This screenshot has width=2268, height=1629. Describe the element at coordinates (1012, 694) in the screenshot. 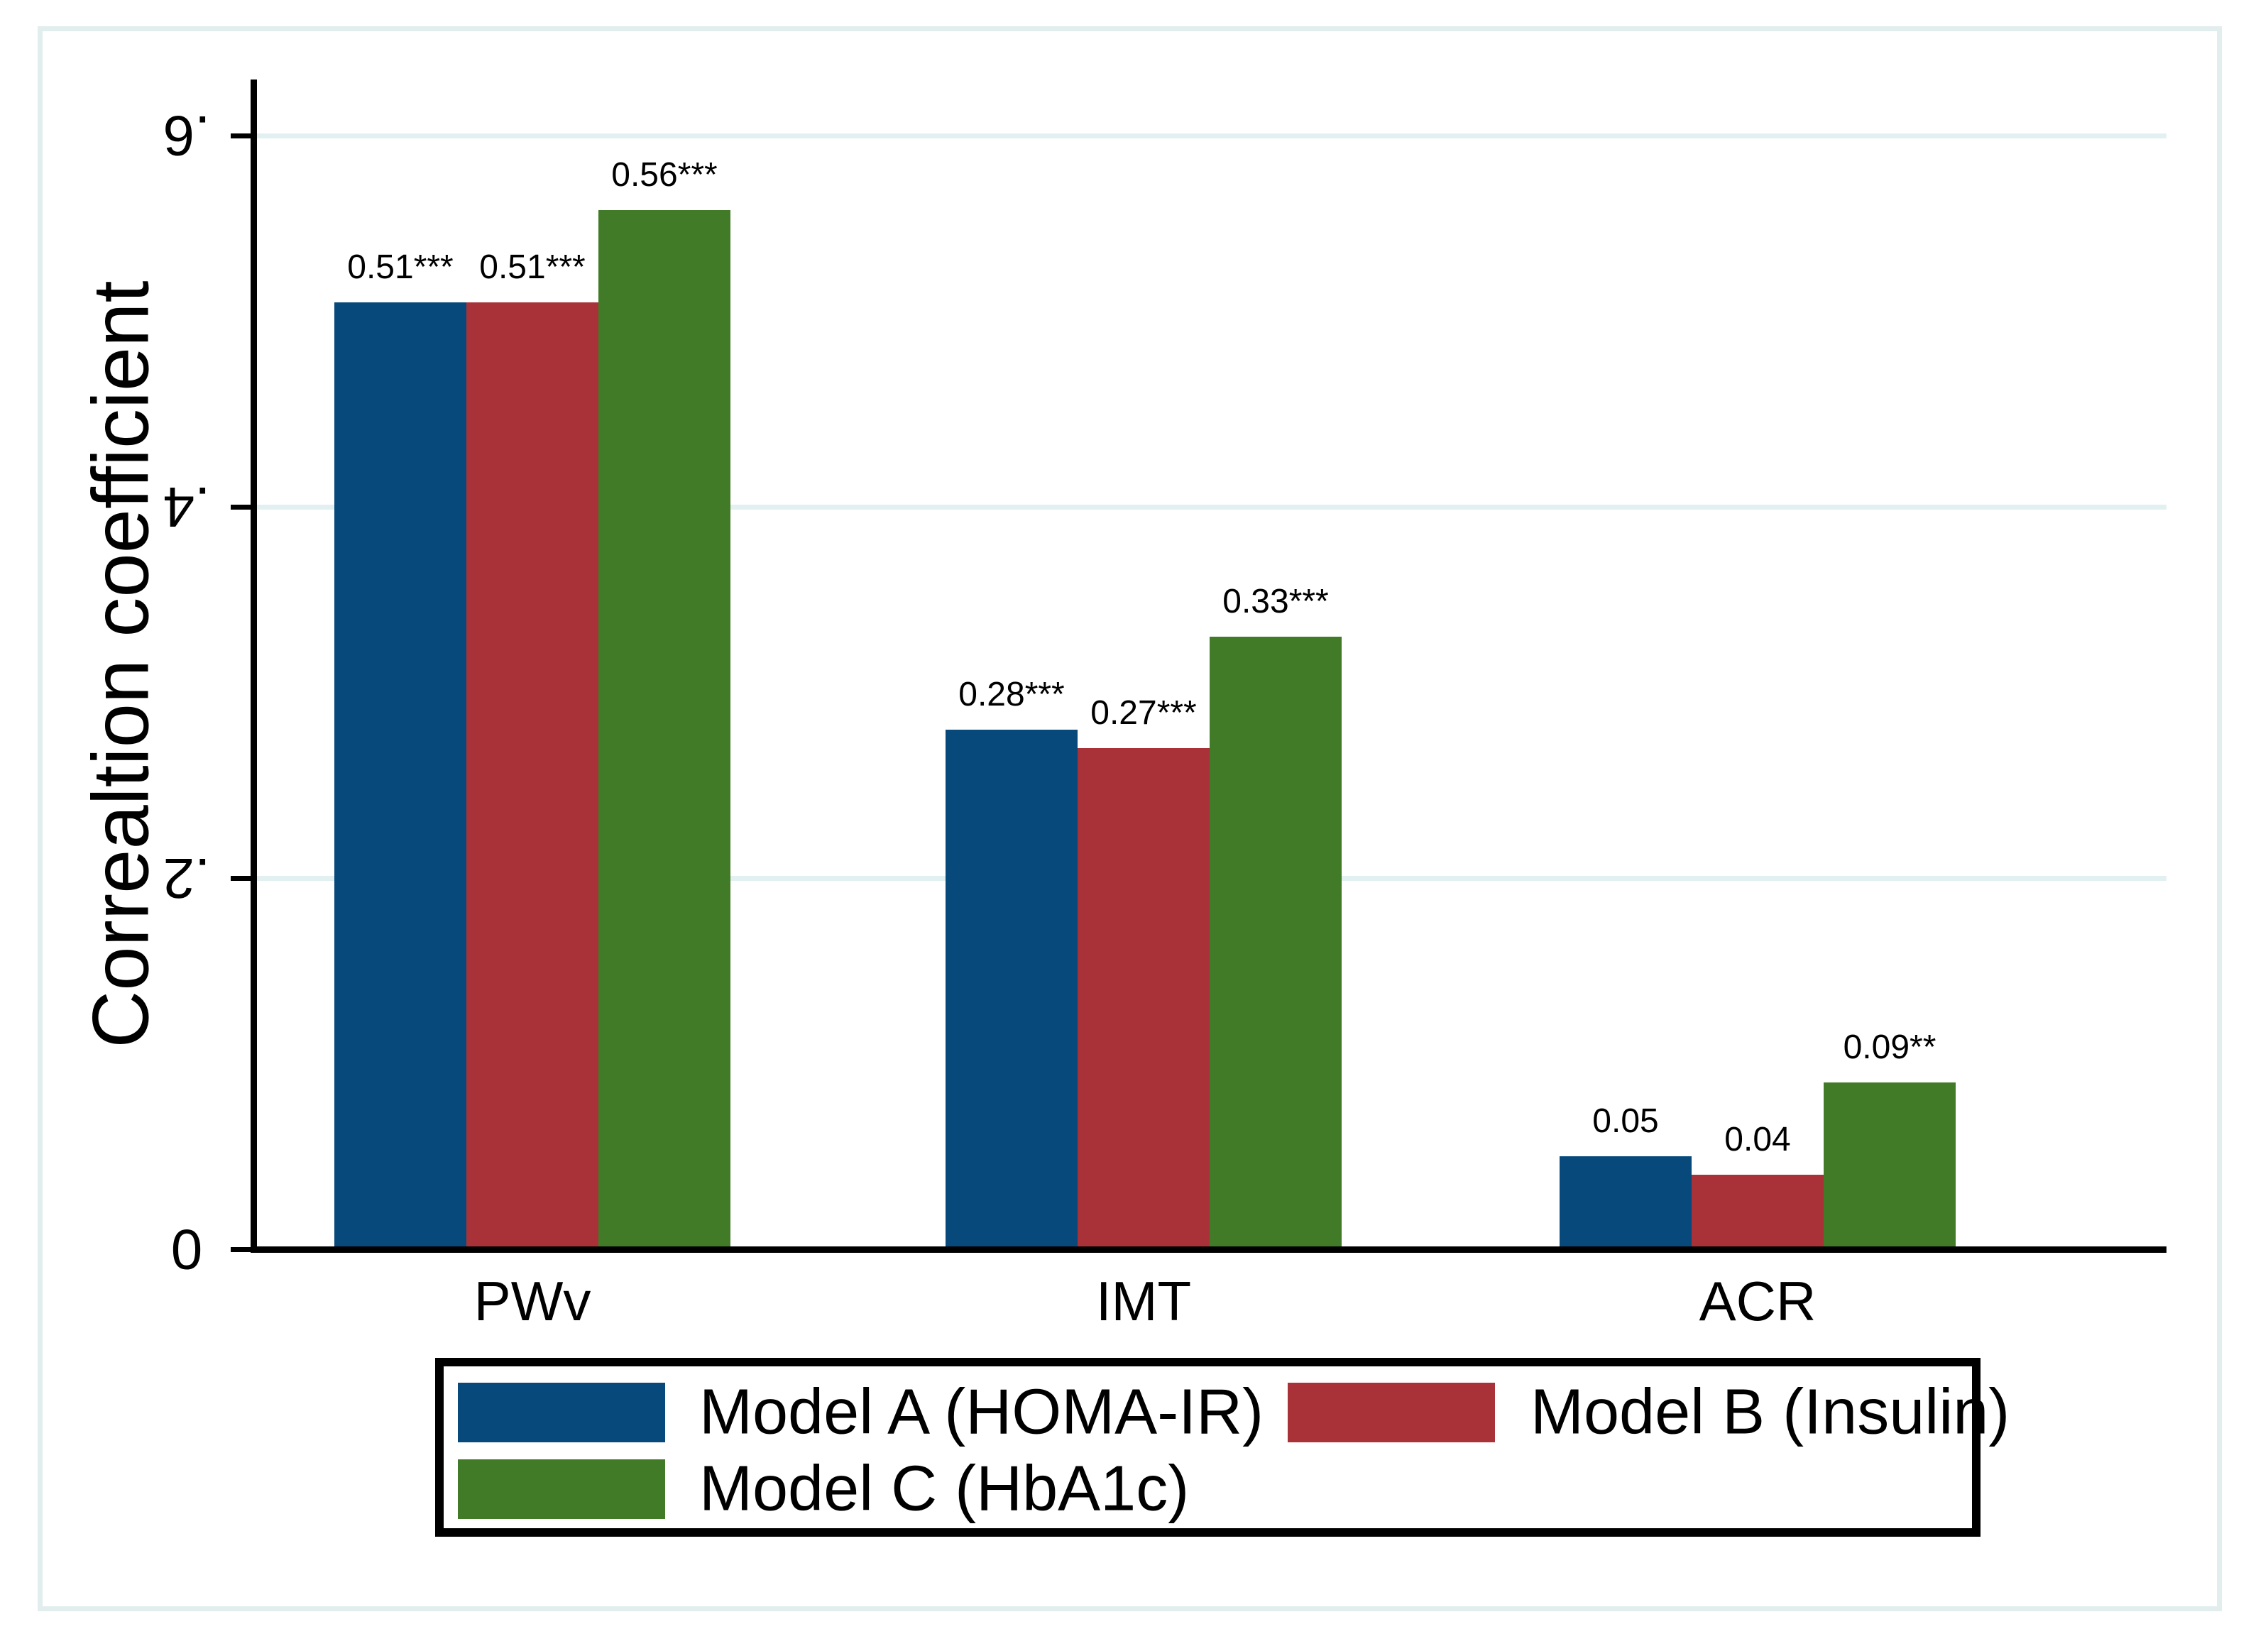

I see `bar-value-label: 0.28***` at that location.